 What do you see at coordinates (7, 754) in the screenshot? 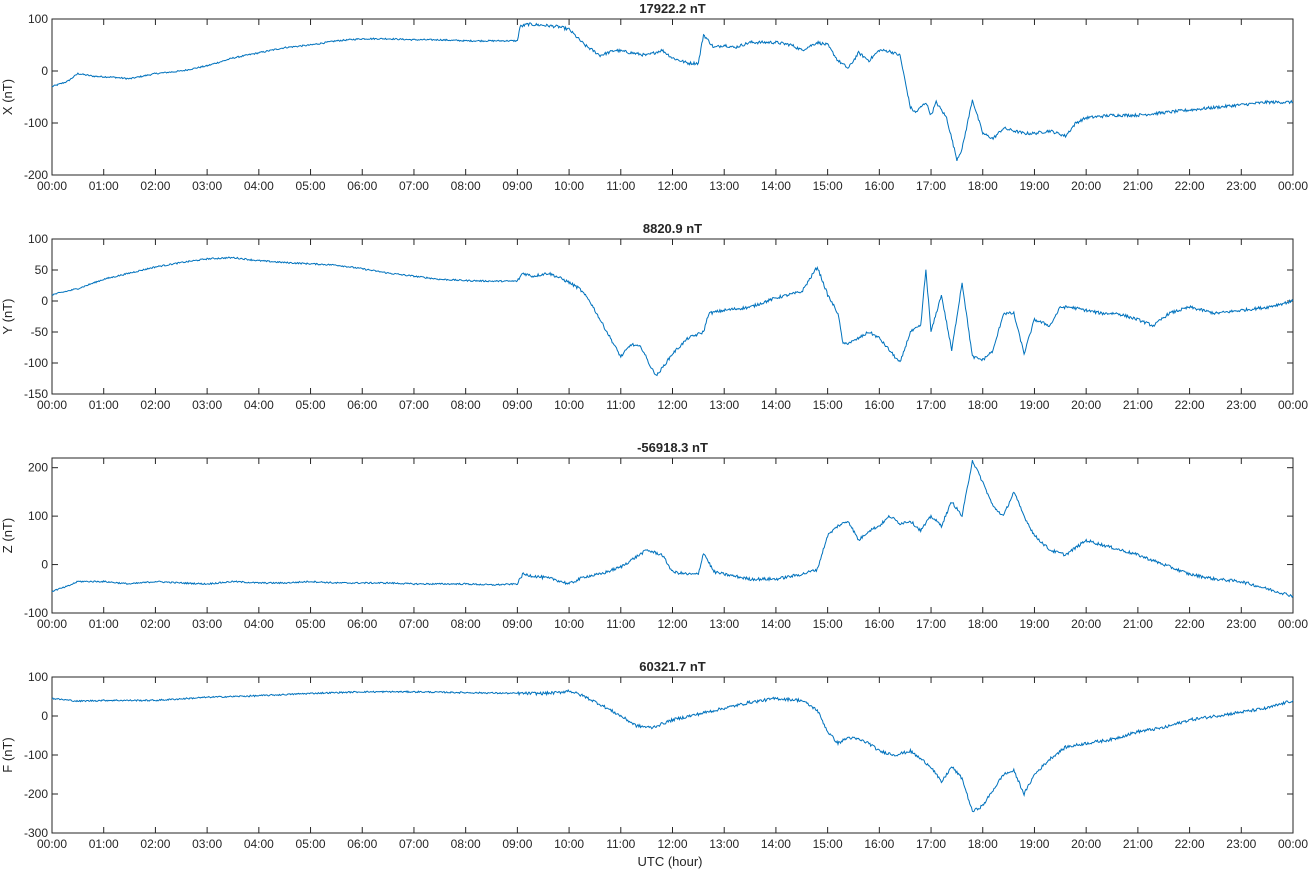
I see `y-axis-label: F (nT)` at bounding box center [7, 754].